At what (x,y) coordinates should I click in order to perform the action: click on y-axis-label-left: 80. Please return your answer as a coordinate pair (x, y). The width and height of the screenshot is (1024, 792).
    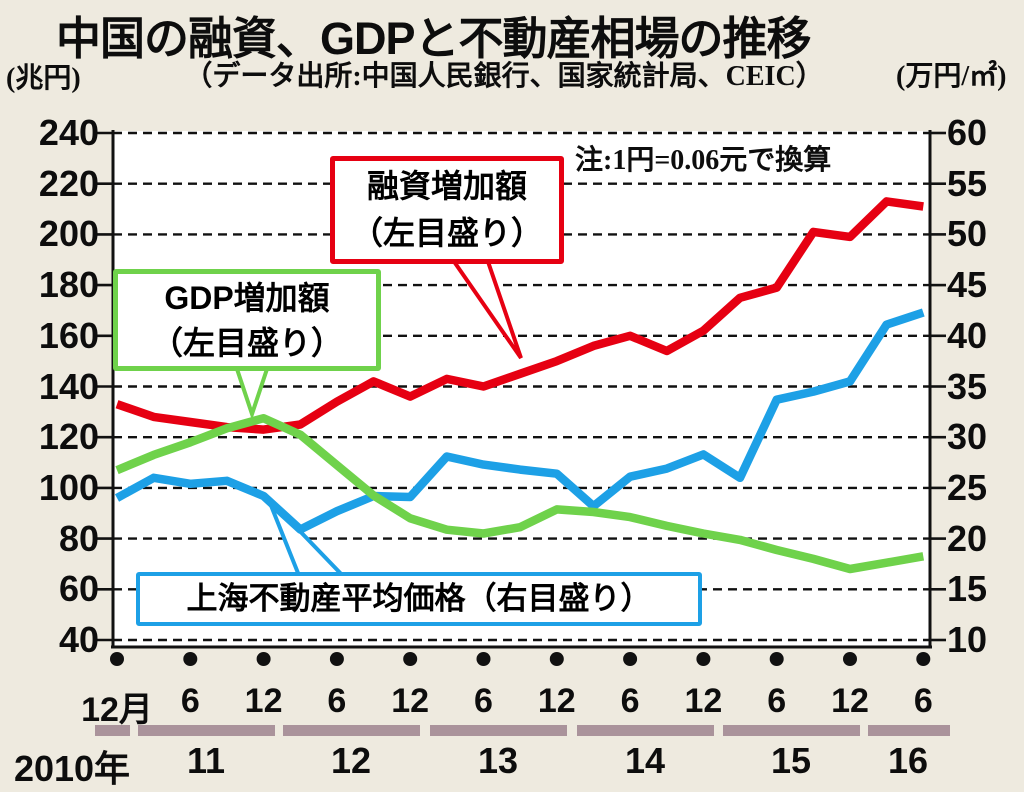
    Looking at the image, I should click on (78, 538).